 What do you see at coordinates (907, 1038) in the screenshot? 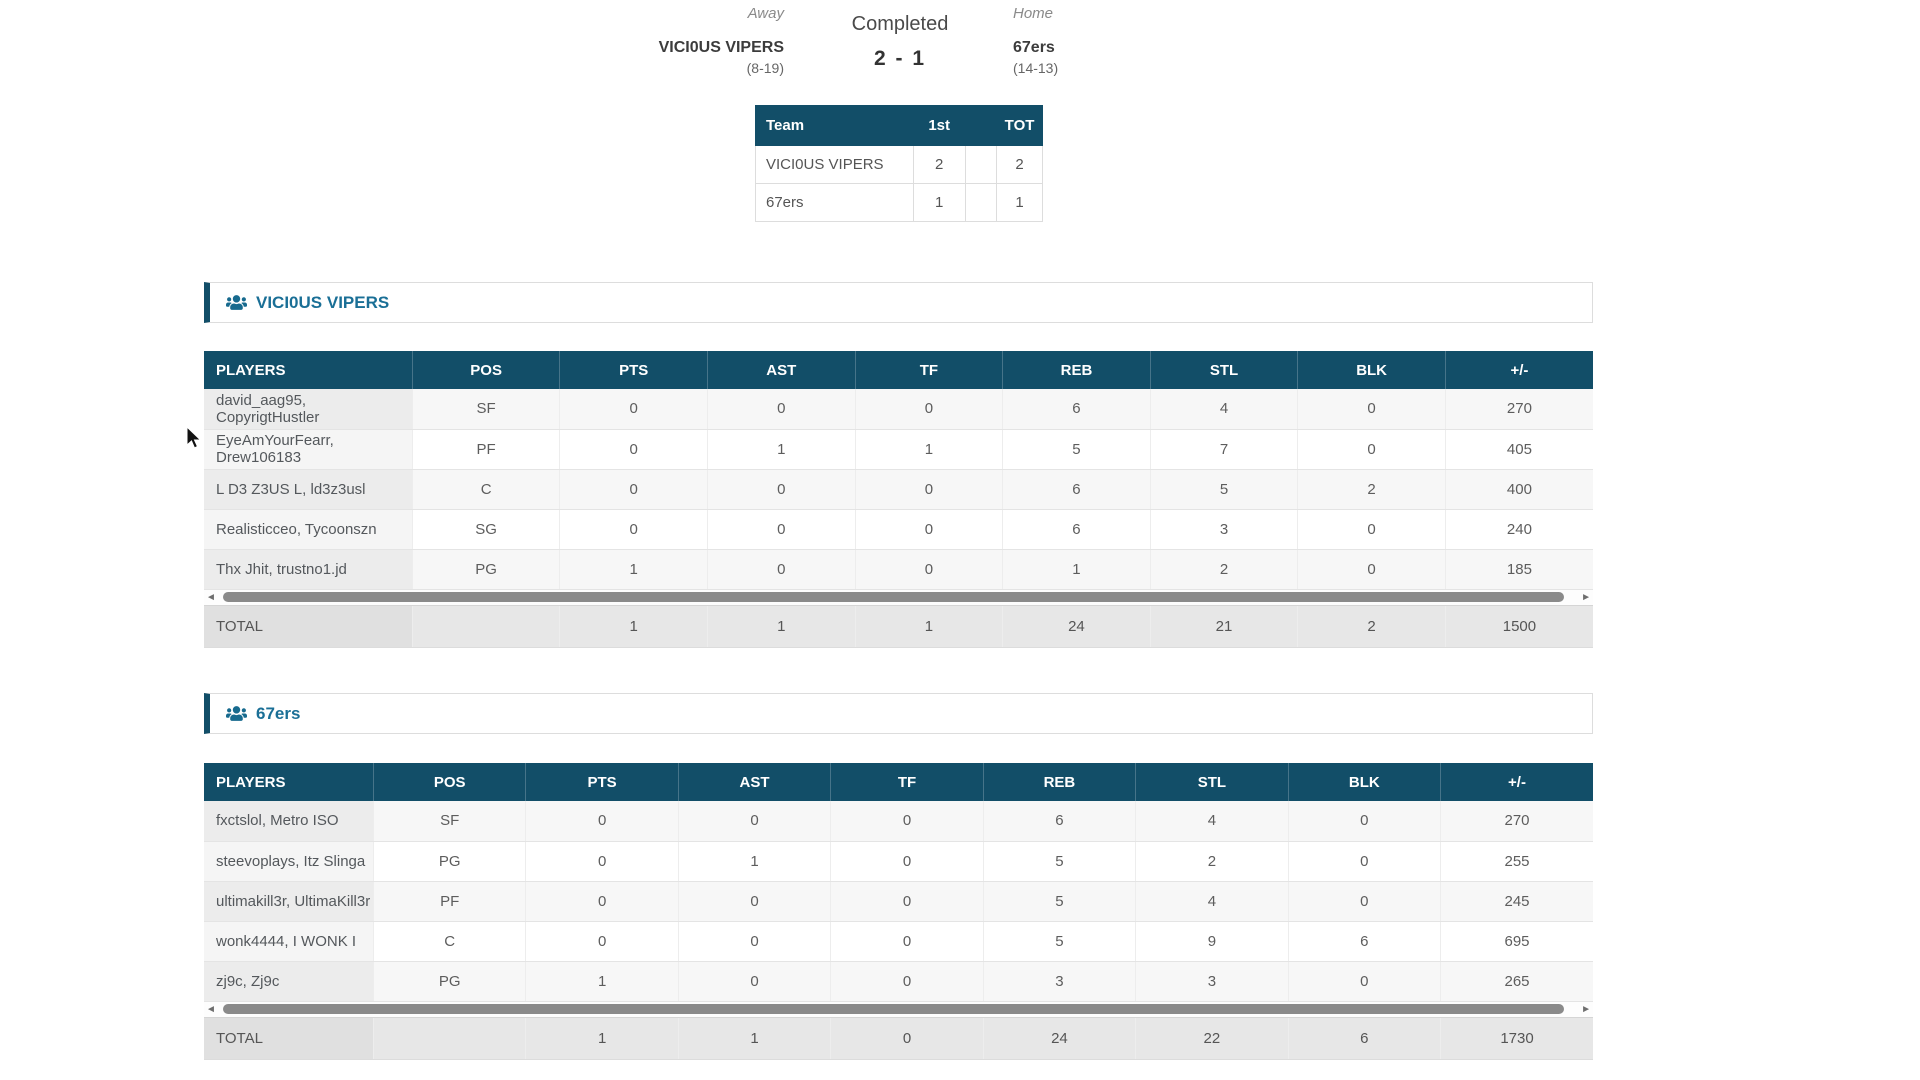
I see `total-stat-cell: 0` at bounding box center [907, 1038].